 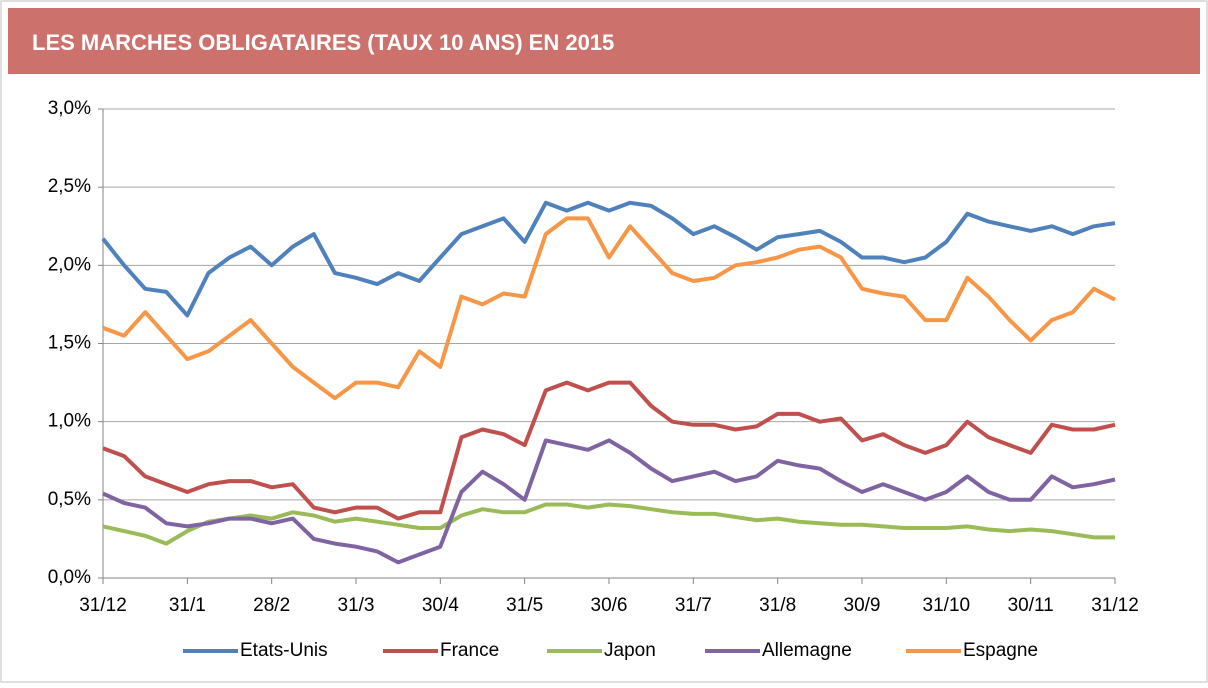 What do you see at coordinates (469, 650) in the screenshot?
I see `legend-label: France` at bounding box center [469, 650].